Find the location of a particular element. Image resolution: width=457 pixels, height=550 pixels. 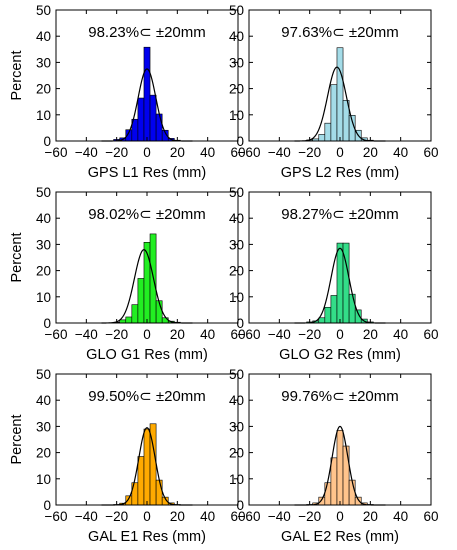

x-axis-label: GPS L2 Res (mm) is located at coordinates (340, 173).